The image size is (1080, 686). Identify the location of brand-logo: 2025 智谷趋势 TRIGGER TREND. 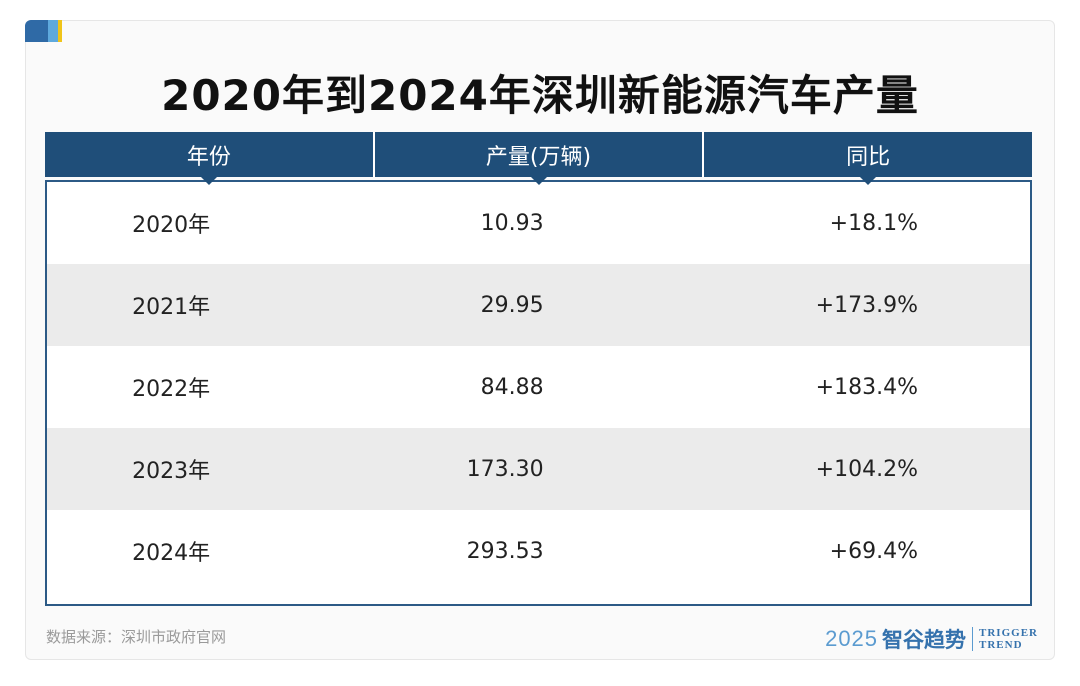
(931, 639).